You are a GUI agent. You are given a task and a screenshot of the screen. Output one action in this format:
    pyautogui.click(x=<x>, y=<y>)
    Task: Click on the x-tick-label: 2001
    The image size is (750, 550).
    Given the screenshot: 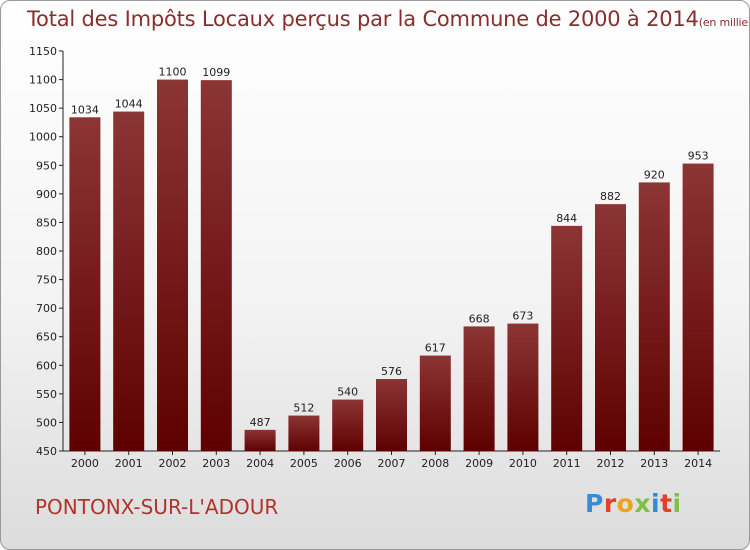 What is the action you would take?
    pyautogui.click(x=129, y=463)
    